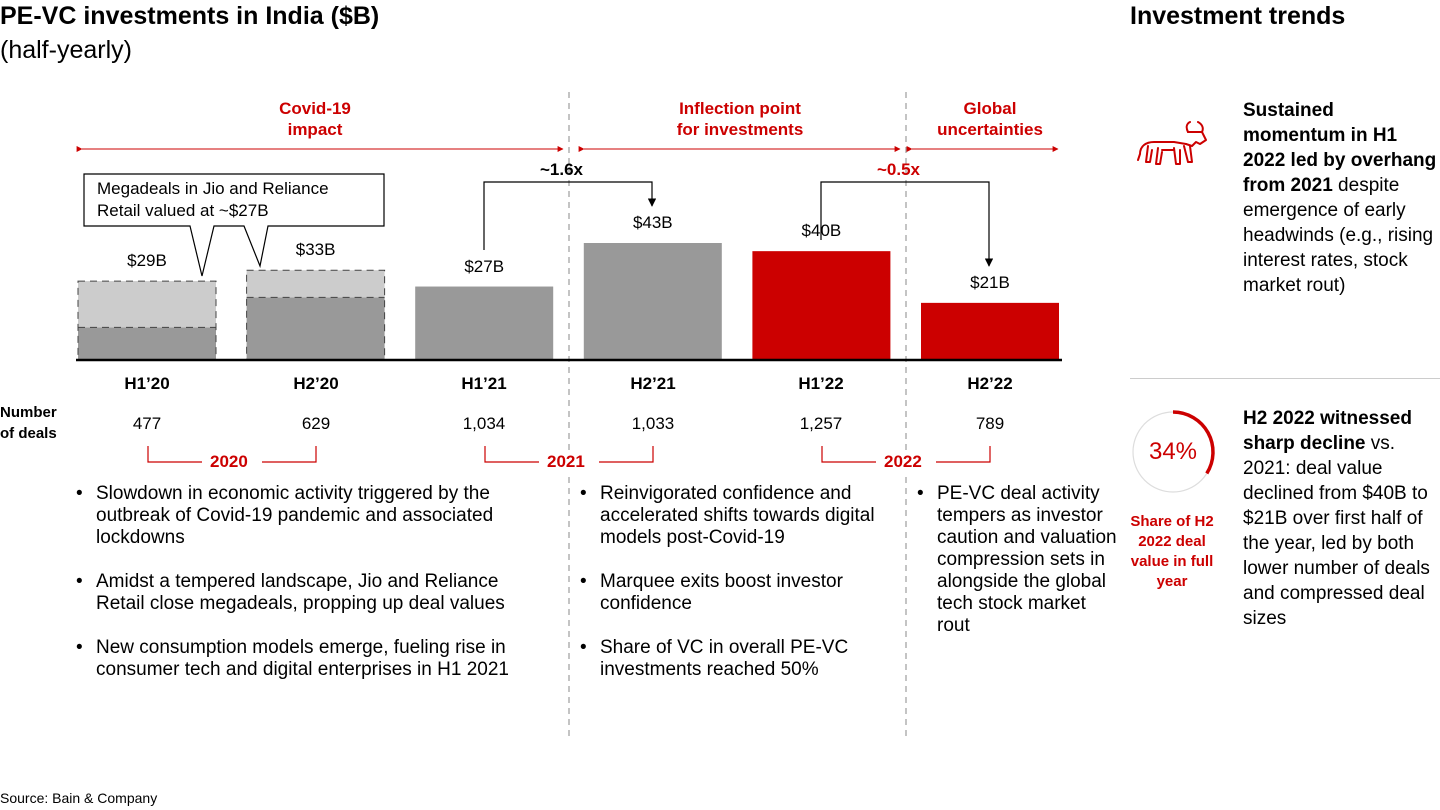 The image size is (1440, 810). What do you see at coordinates (316, 383) in the screenshot?
I see `category-label: H2’20` at bounding box center [316, 383].